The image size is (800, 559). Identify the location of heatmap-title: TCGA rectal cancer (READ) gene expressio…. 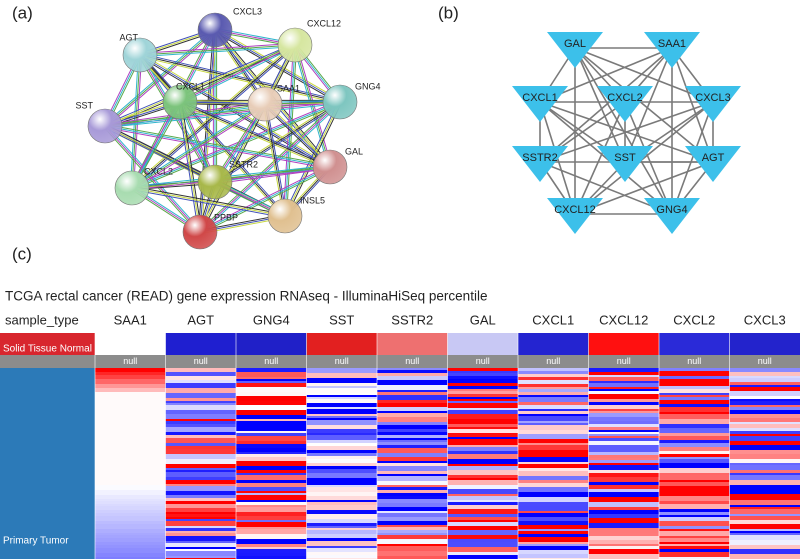
(246, 296).